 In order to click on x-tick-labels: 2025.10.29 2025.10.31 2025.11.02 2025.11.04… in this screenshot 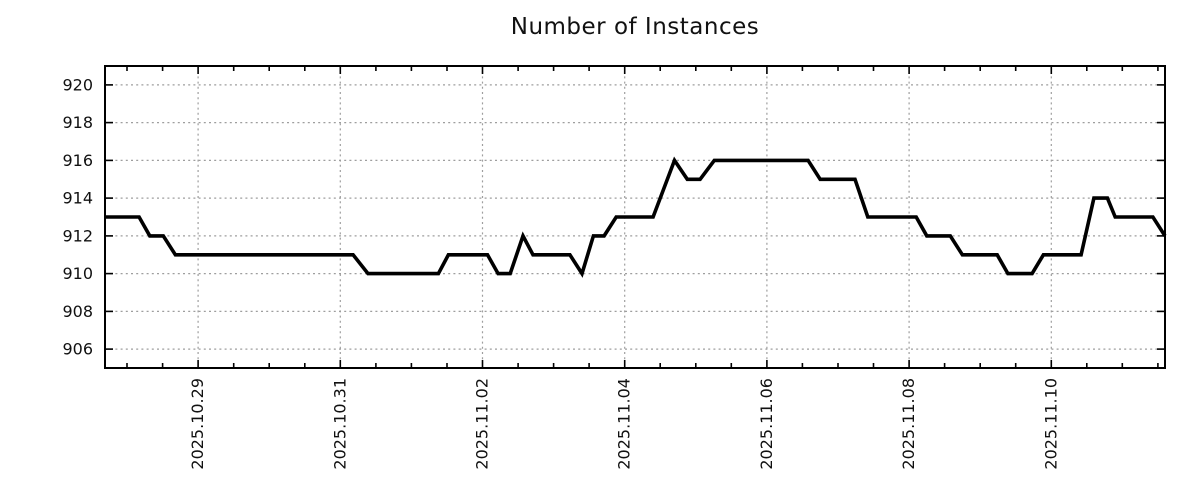, I will do `click(624, 424)`.